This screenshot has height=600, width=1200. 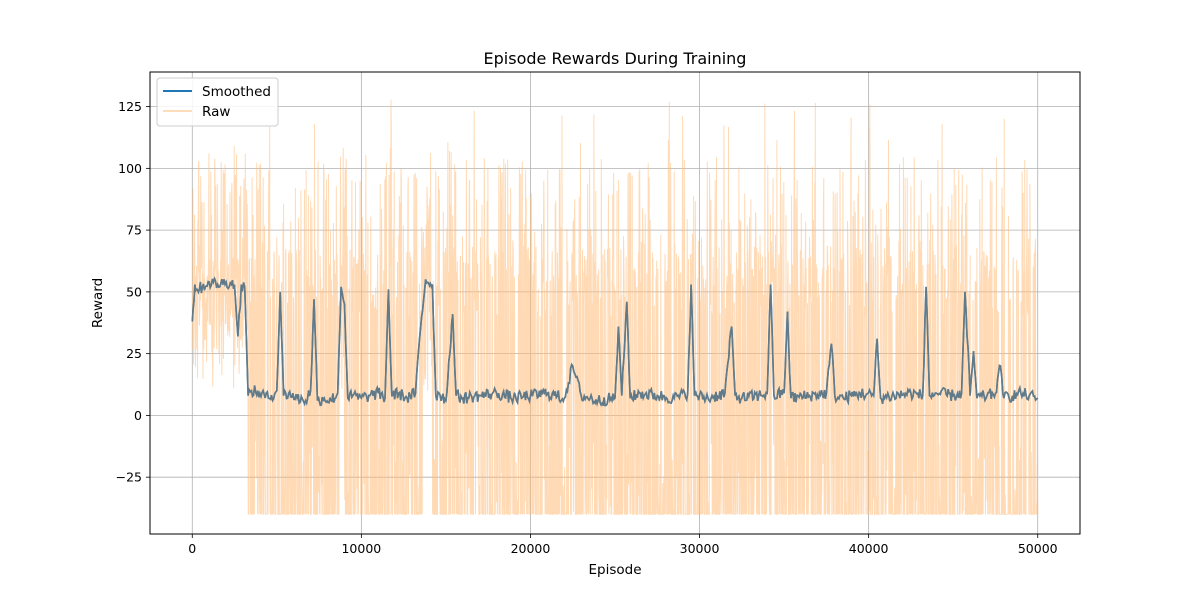 I want to click on legend-label-raw: Raw, so click(x=216, y=112).